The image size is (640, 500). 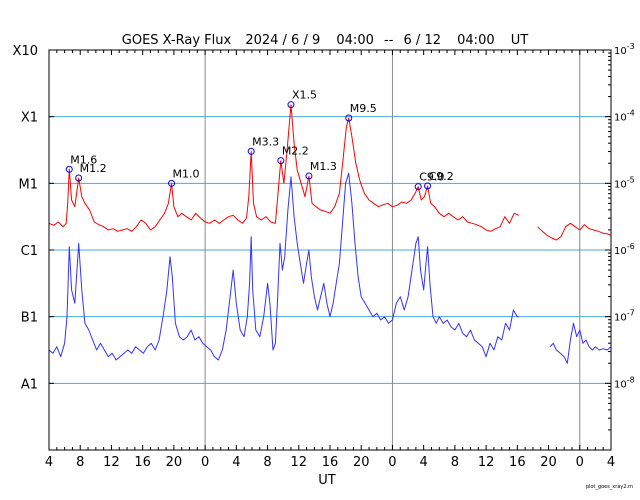 I want to click on right-tick-label: 10⁻⁷, so click(x=624, y=316).